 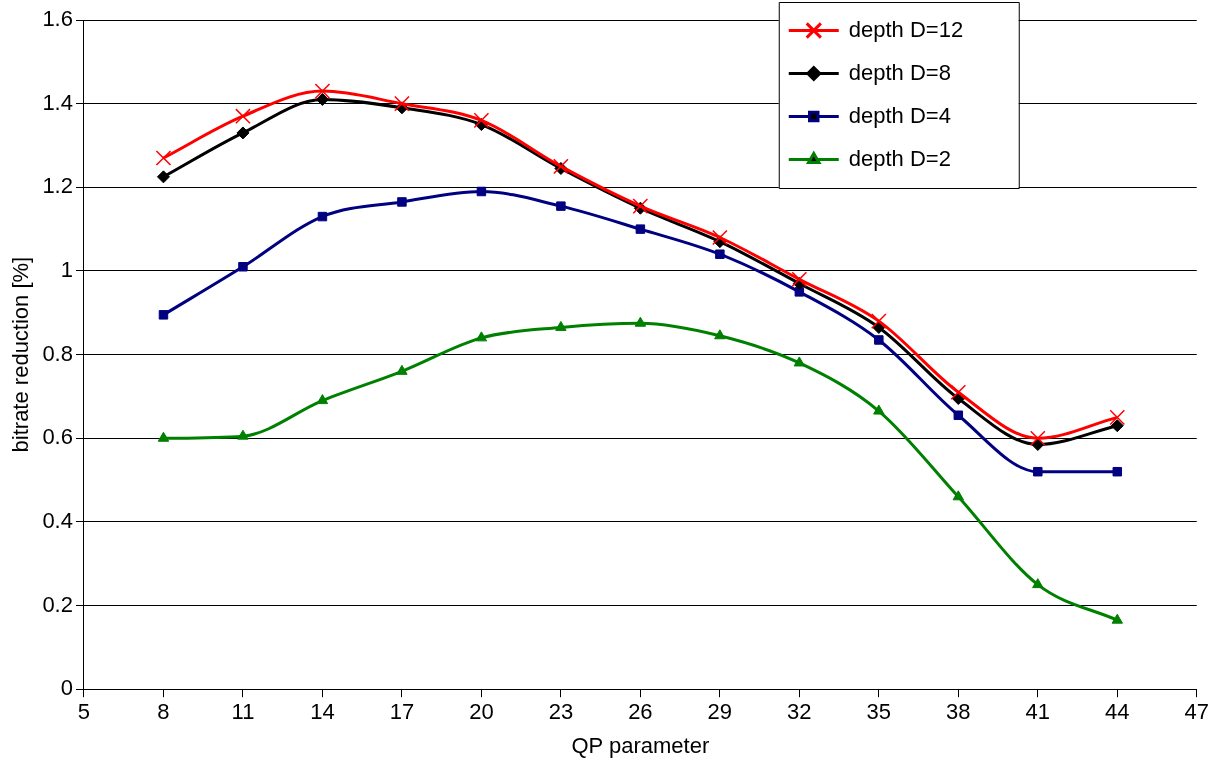 I want to click on x-tick-label: 8, so click(x=163, y=712).